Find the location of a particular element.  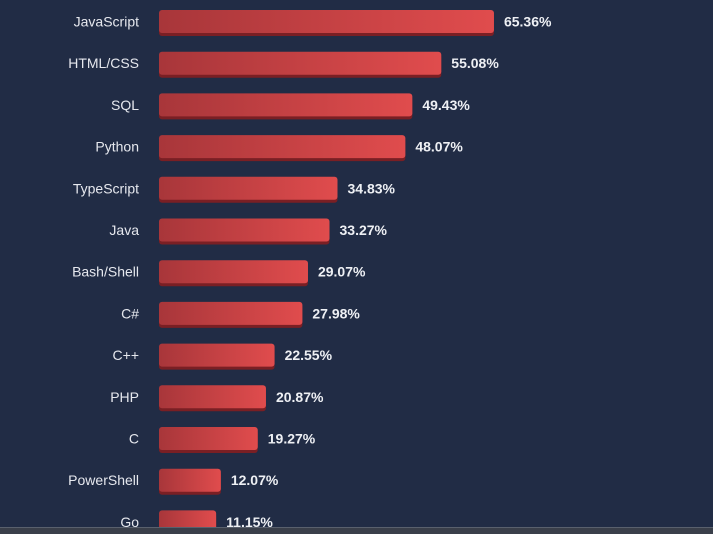

value-label: 11.15% is located at coordinates (249, 522).